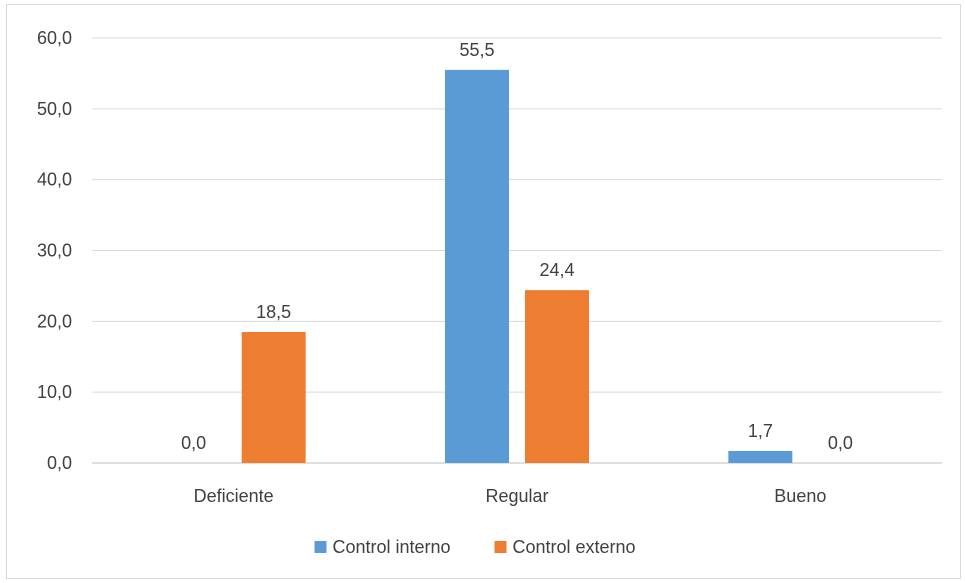 The height and width of the screenshot is (583, 965). I want to click on data-label: 55,5, so click(476, 50).